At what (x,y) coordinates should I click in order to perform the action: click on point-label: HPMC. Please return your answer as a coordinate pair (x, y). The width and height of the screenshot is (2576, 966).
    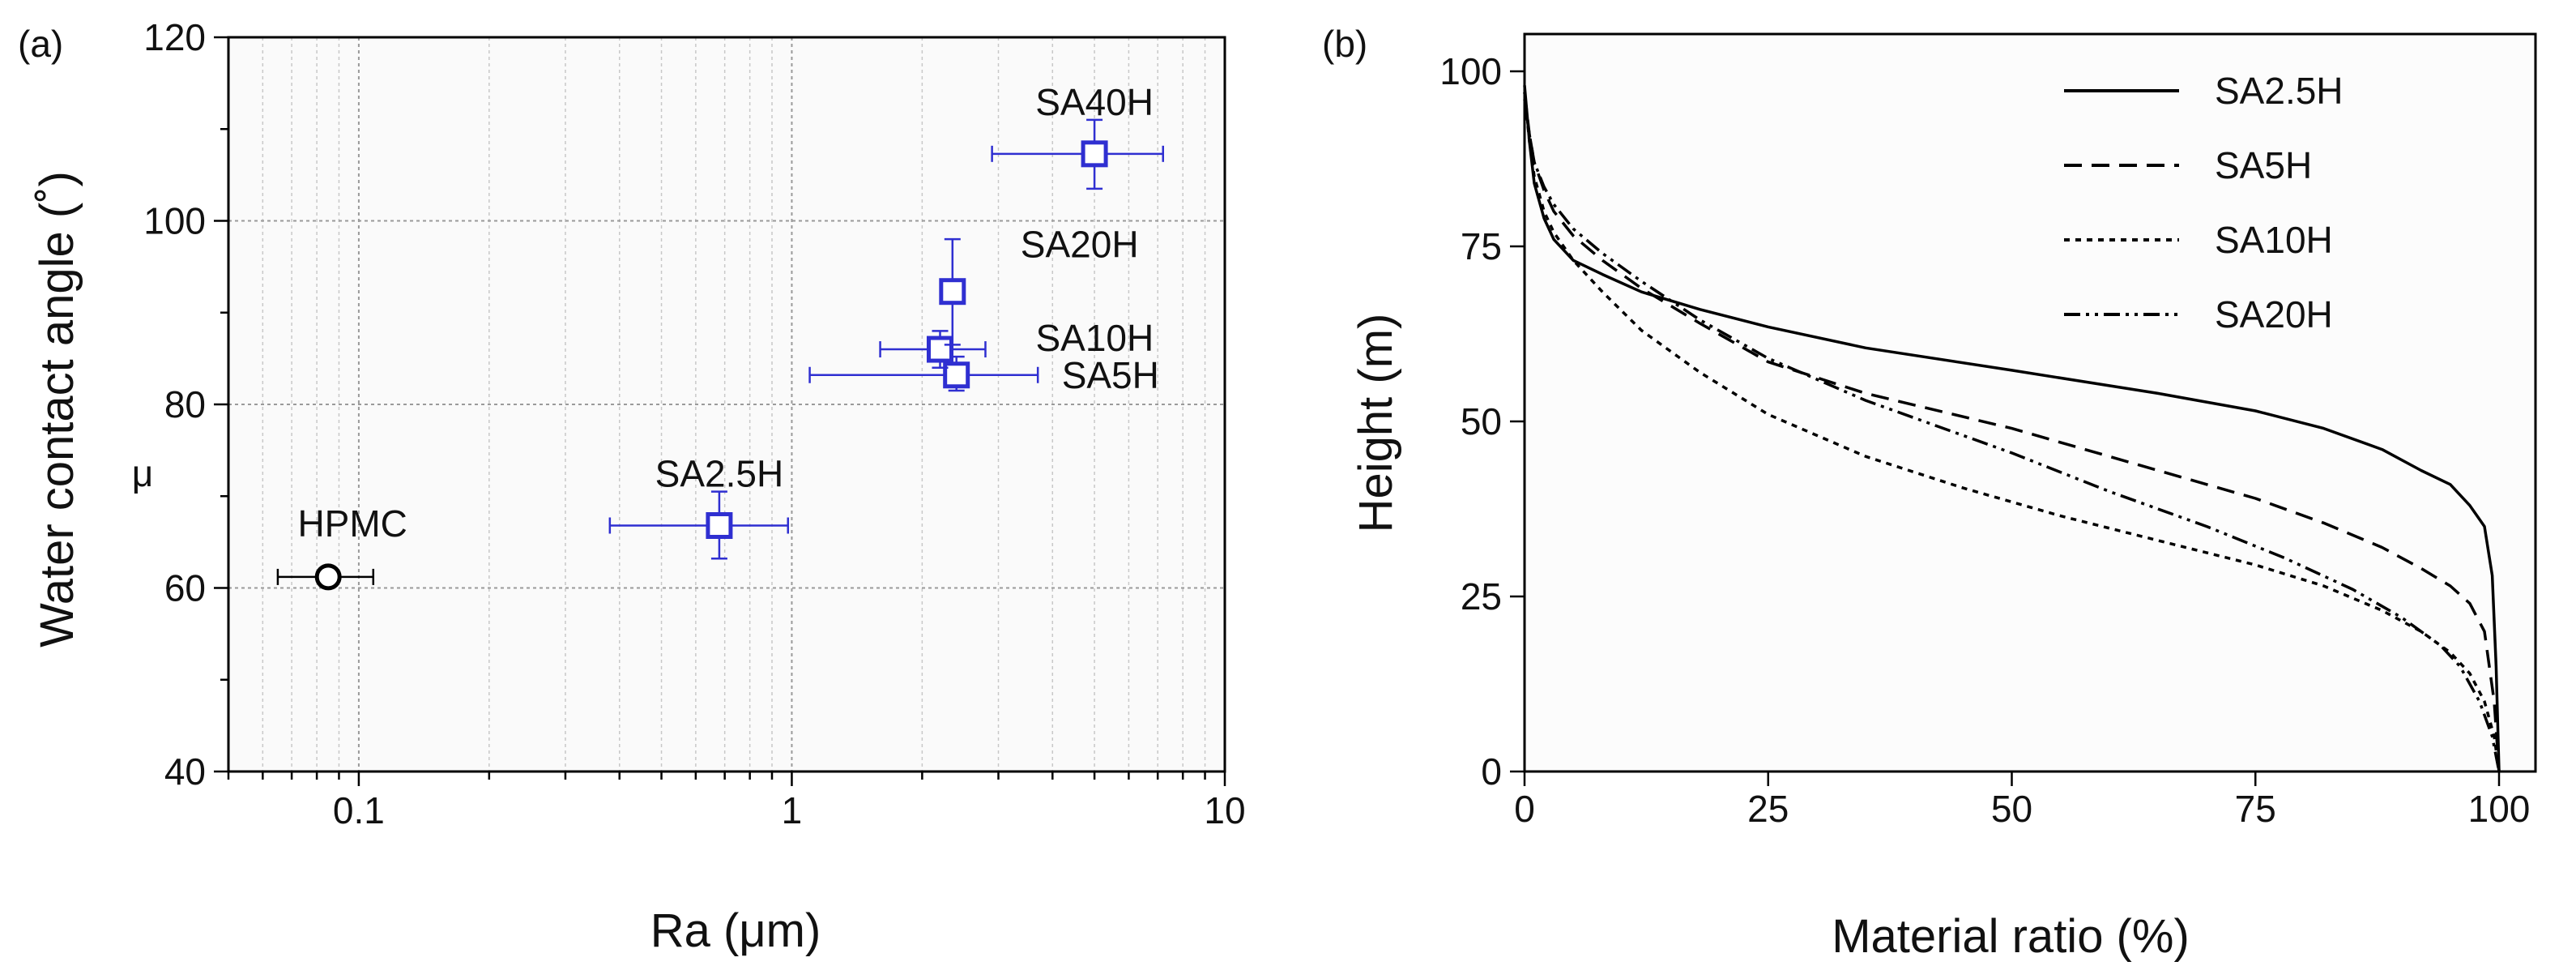
    Looking at the image, I should click on (352, 523).